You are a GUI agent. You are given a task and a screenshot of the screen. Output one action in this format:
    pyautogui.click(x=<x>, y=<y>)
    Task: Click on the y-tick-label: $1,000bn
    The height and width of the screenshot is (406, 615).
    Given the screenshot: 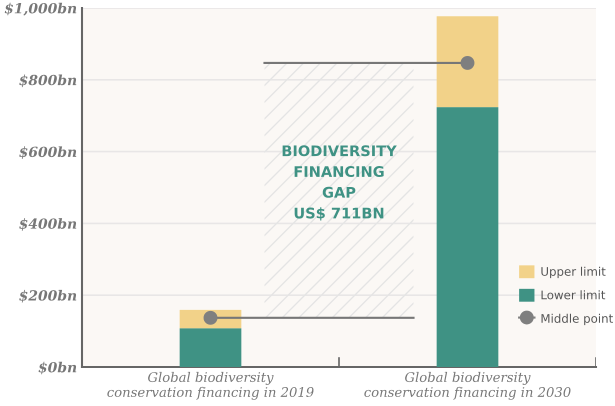 What is the action you would take?
    pyautogui.click(x=40, y=9)
    